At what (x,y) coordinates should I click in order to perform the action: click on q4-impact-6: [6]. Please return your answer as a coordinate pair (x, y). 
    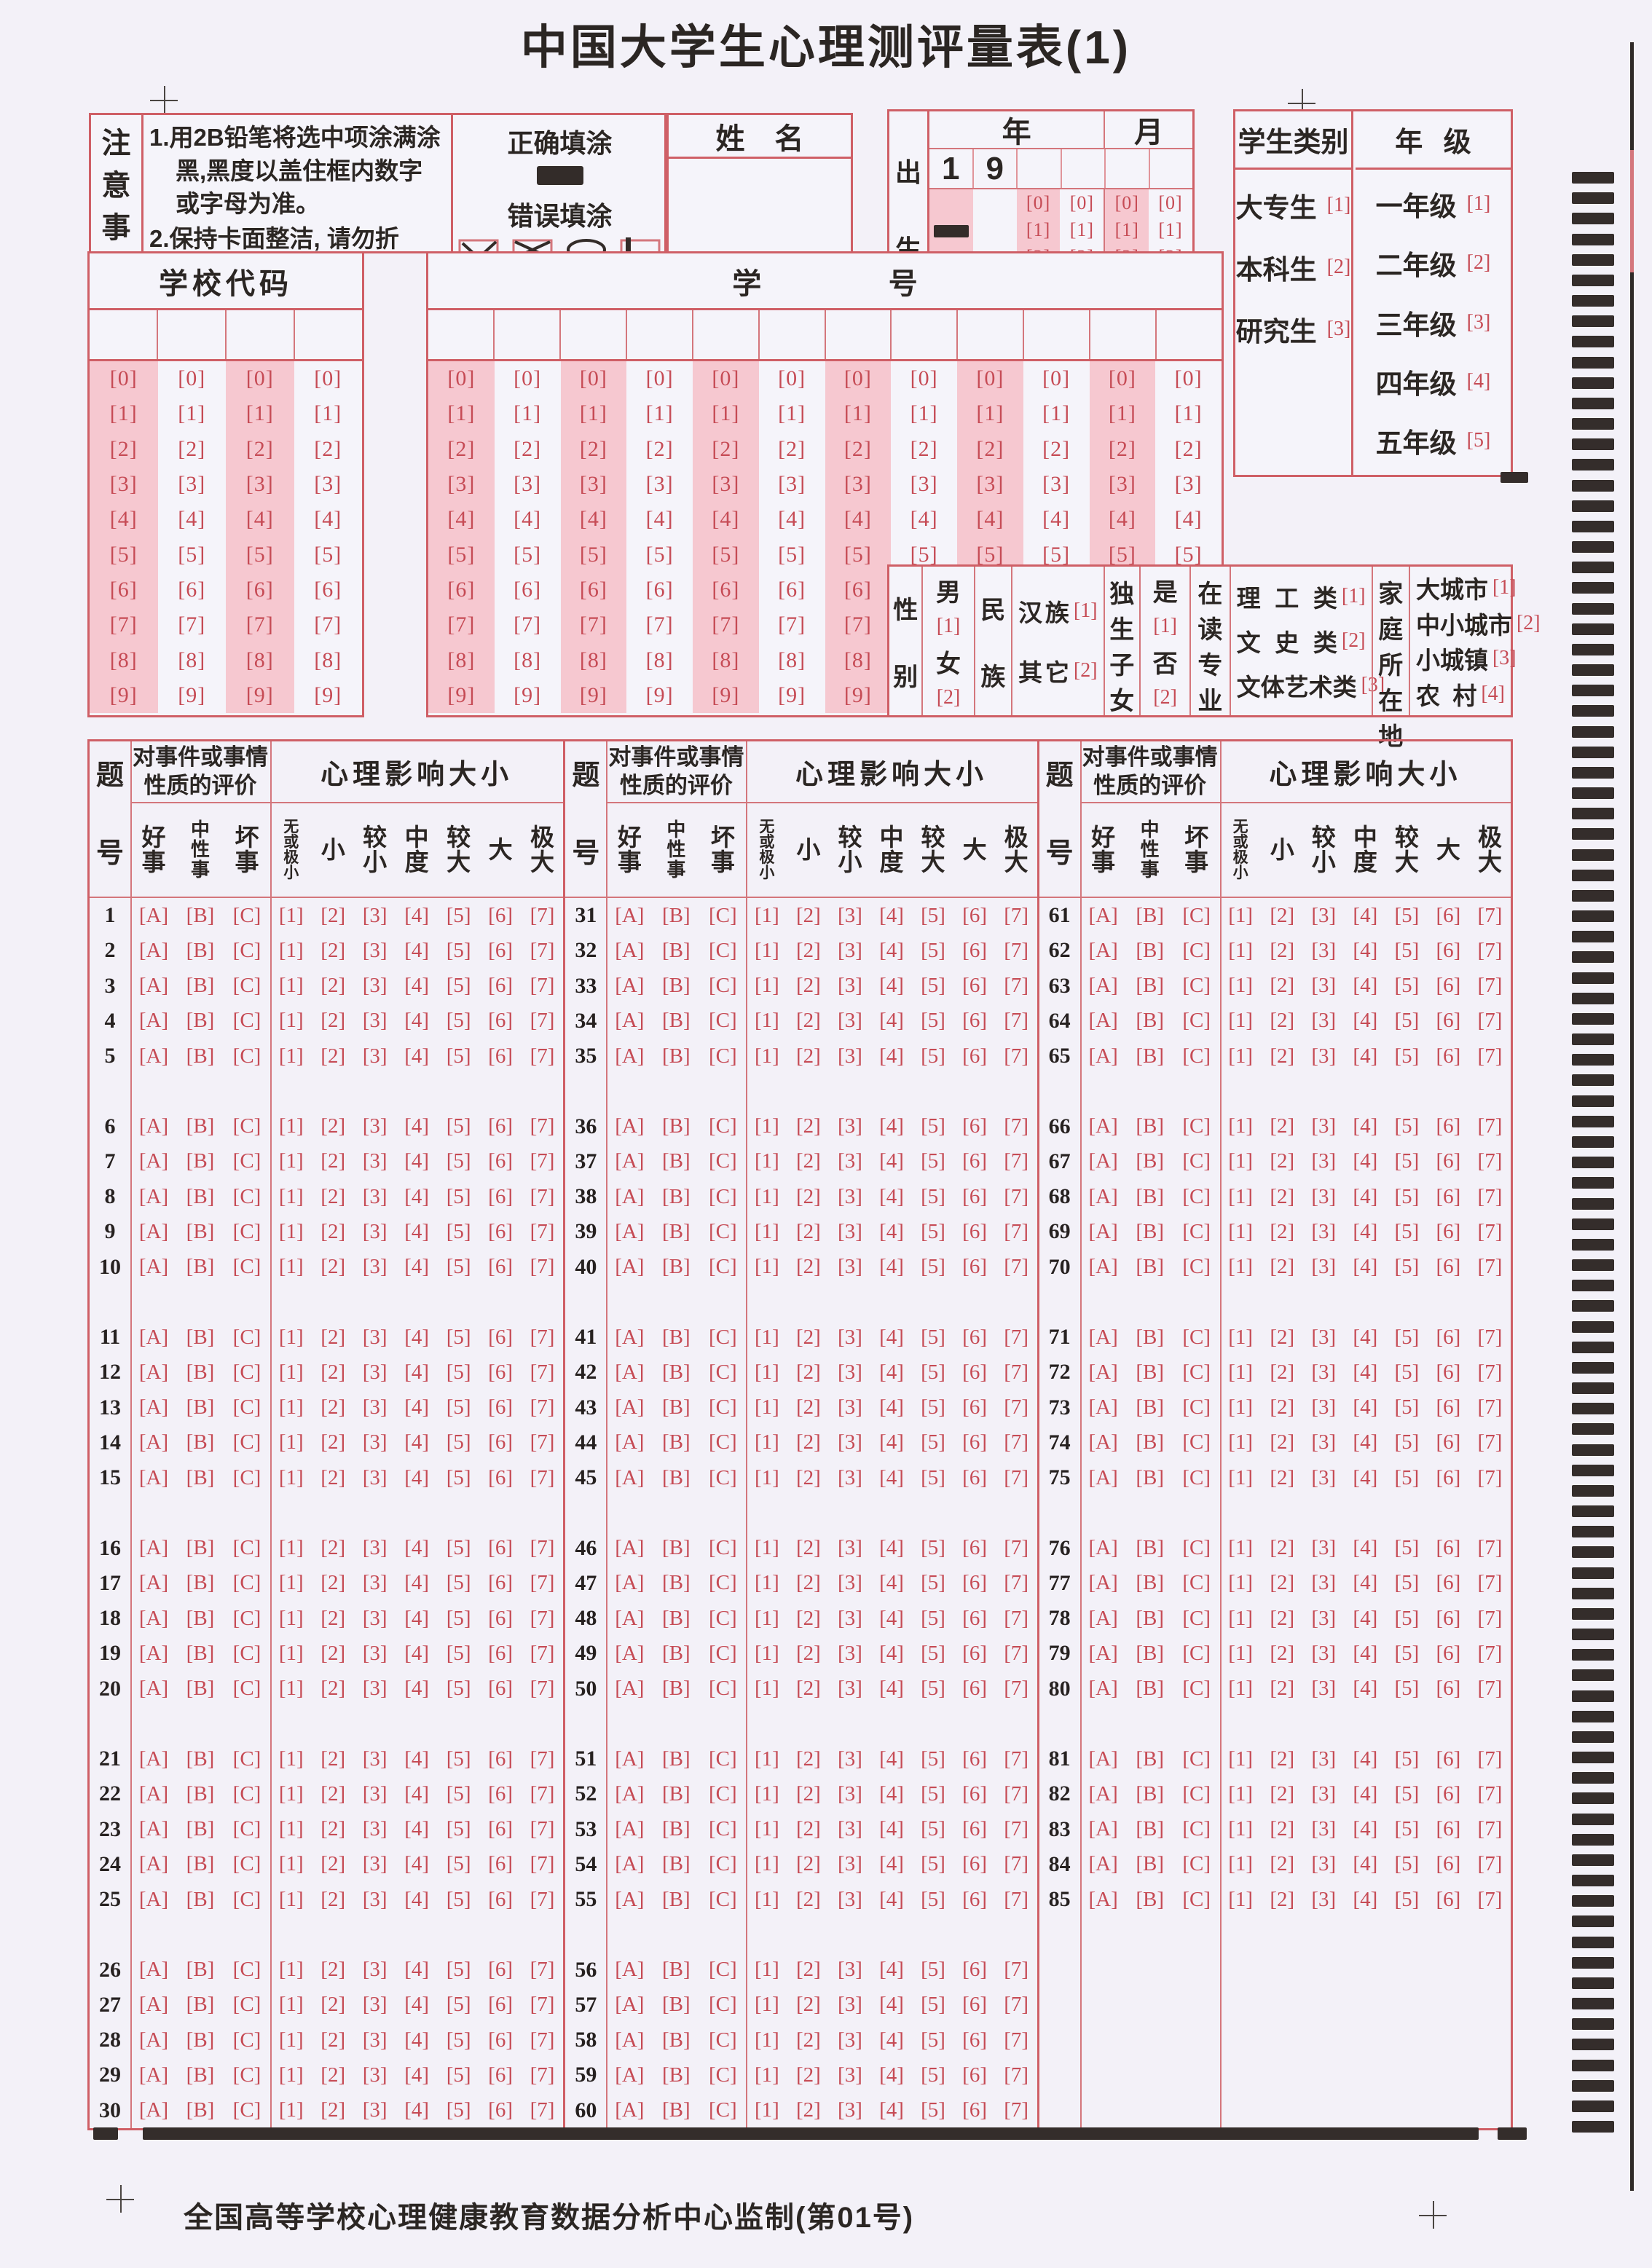
    Looking at the image, I should click on (500, 1021).